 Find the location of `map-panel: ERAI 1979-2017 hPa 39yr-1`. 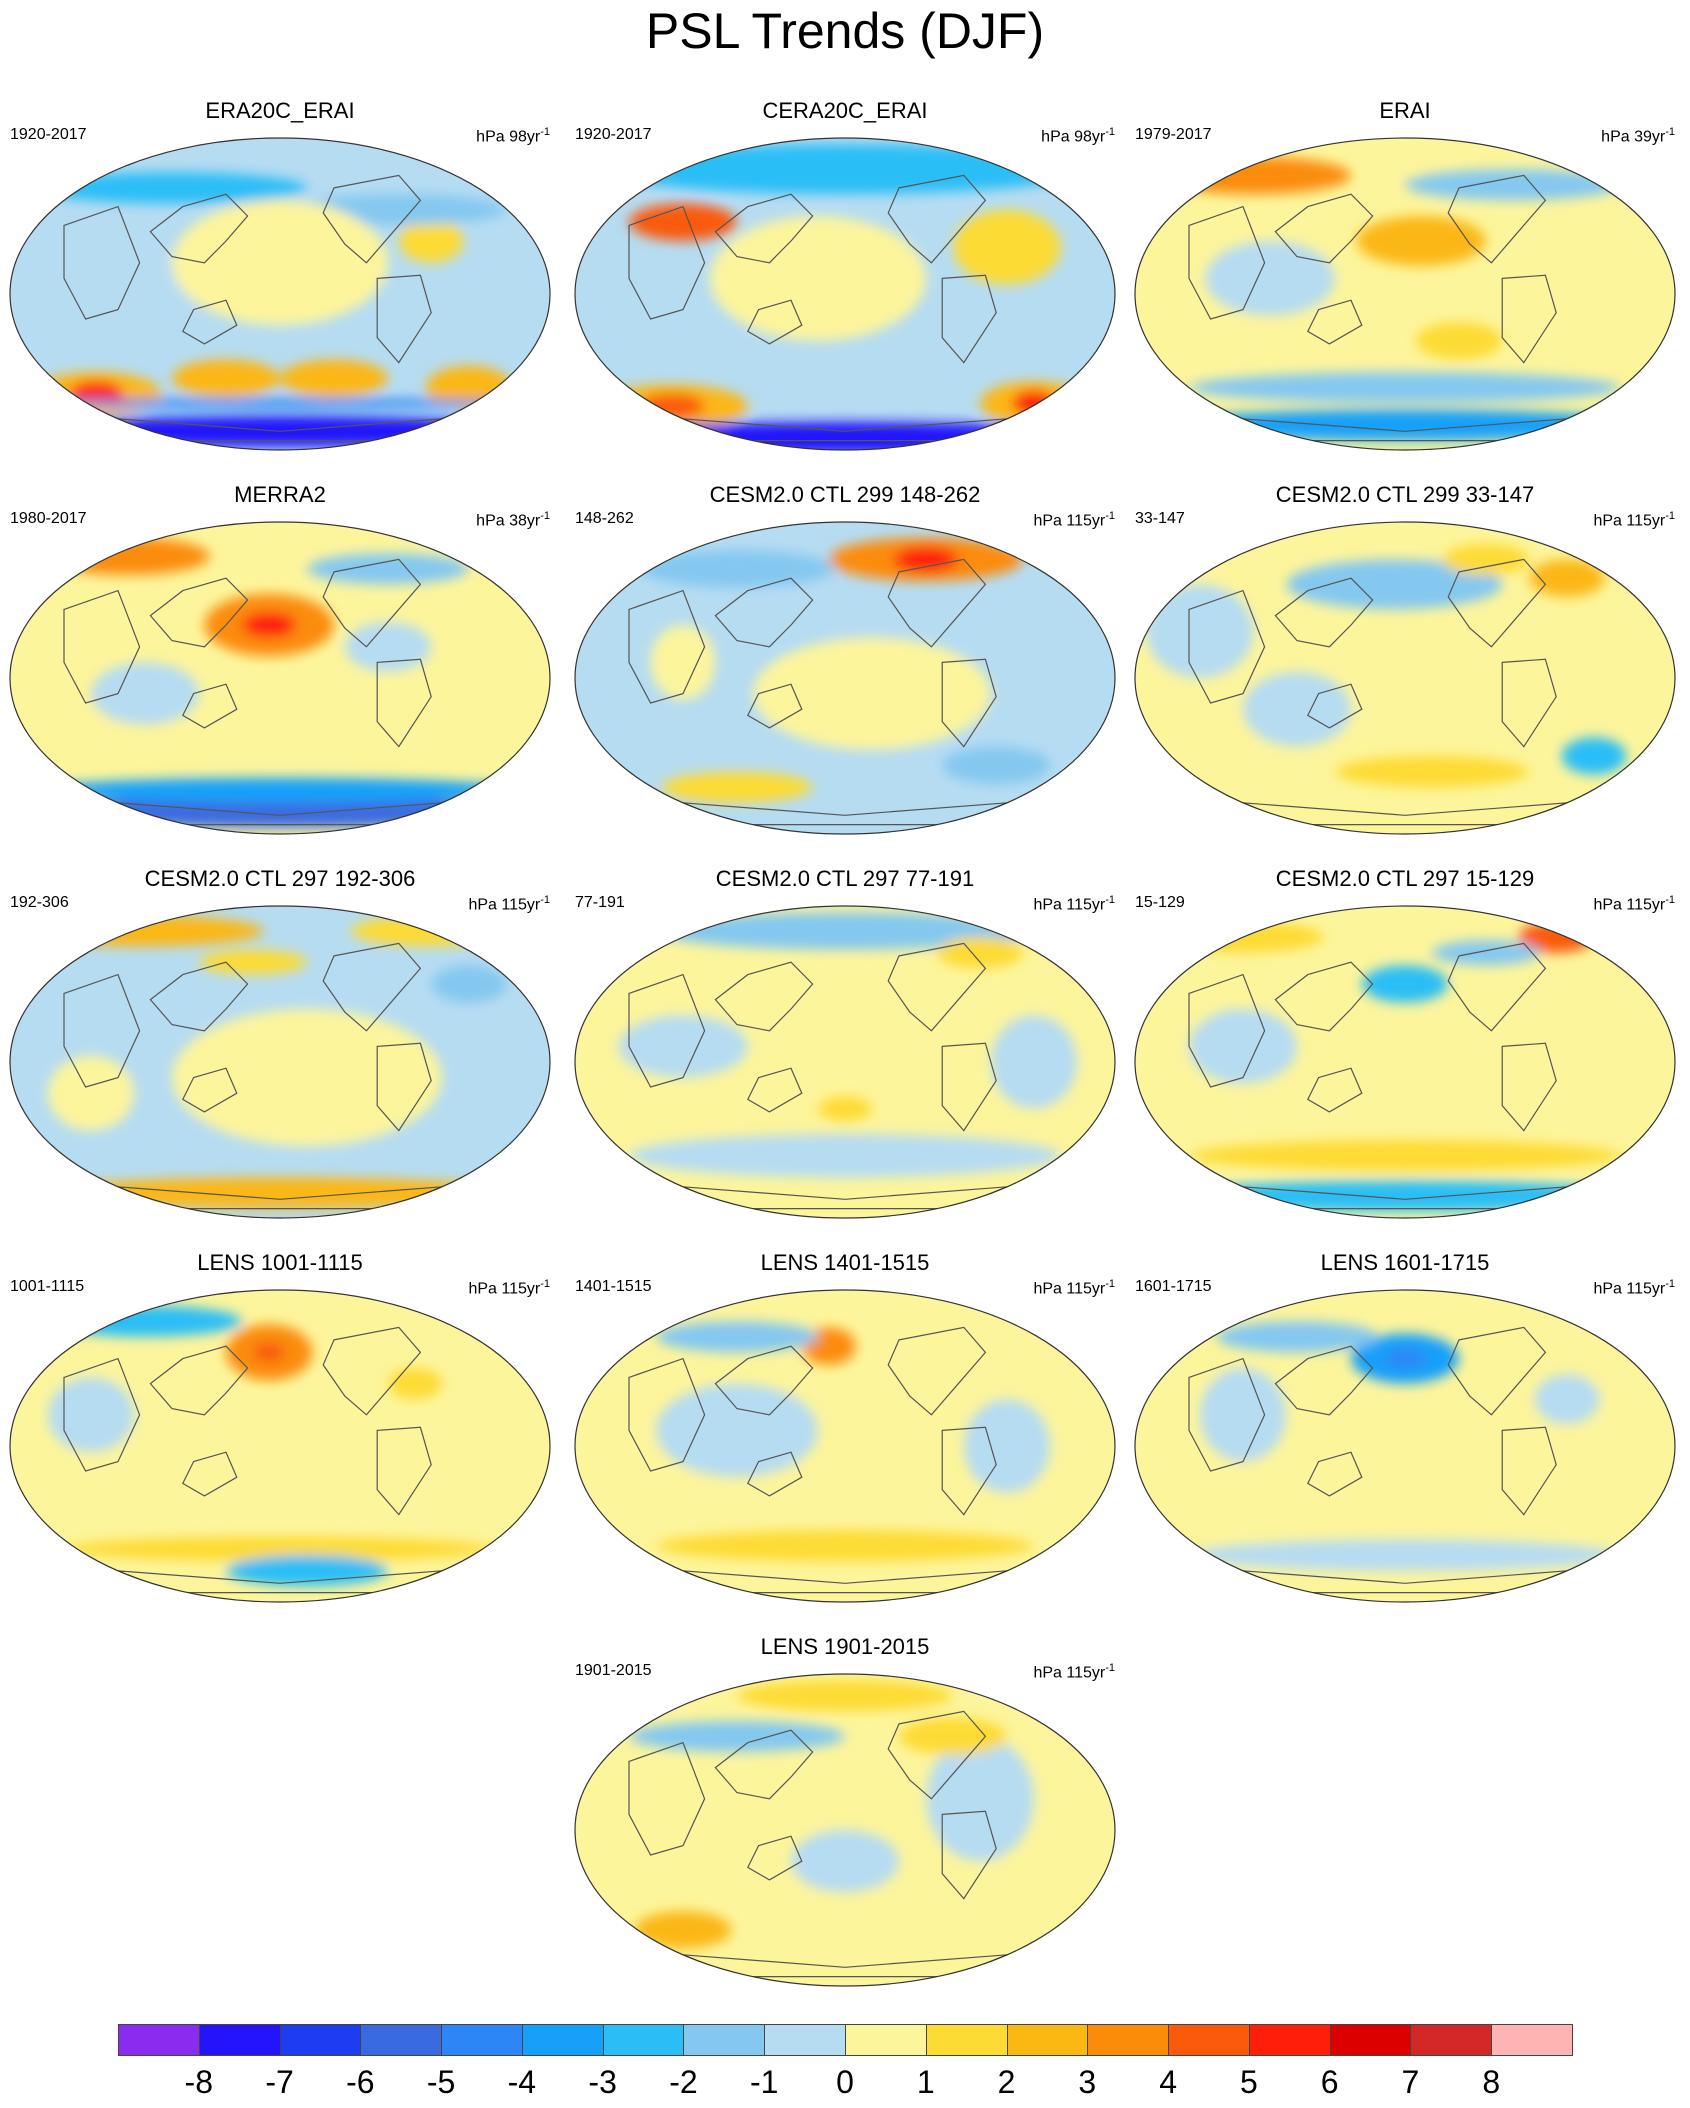

map-panel: ERAI 1979-2017 hPa 39yr-1 is located at coordinates (1405, 284).